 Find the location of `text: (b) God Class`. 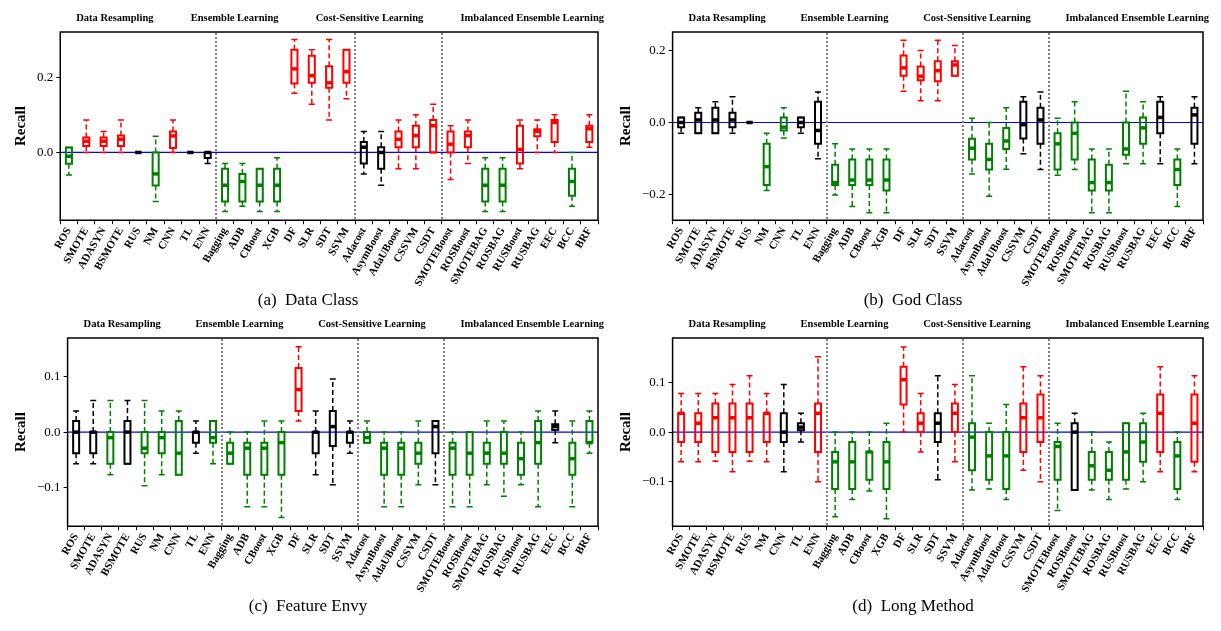

text: (b) God Class is located at coordinates (913, 300).